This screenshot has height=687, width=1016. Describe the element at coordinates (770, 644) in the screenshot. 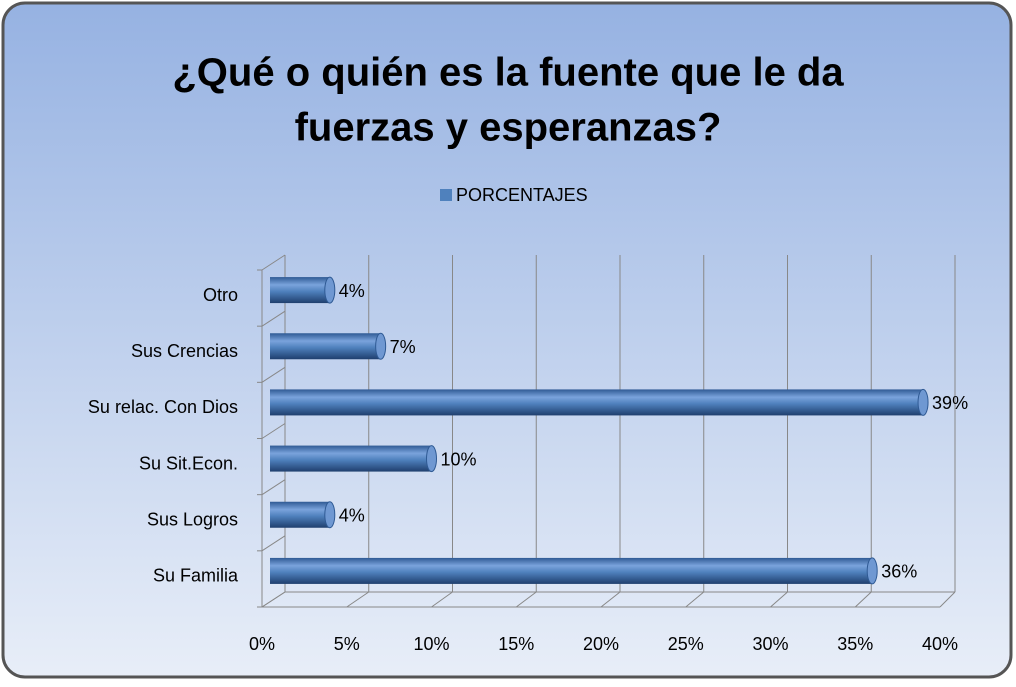

I see `x-tick-label: 30%` at that location.